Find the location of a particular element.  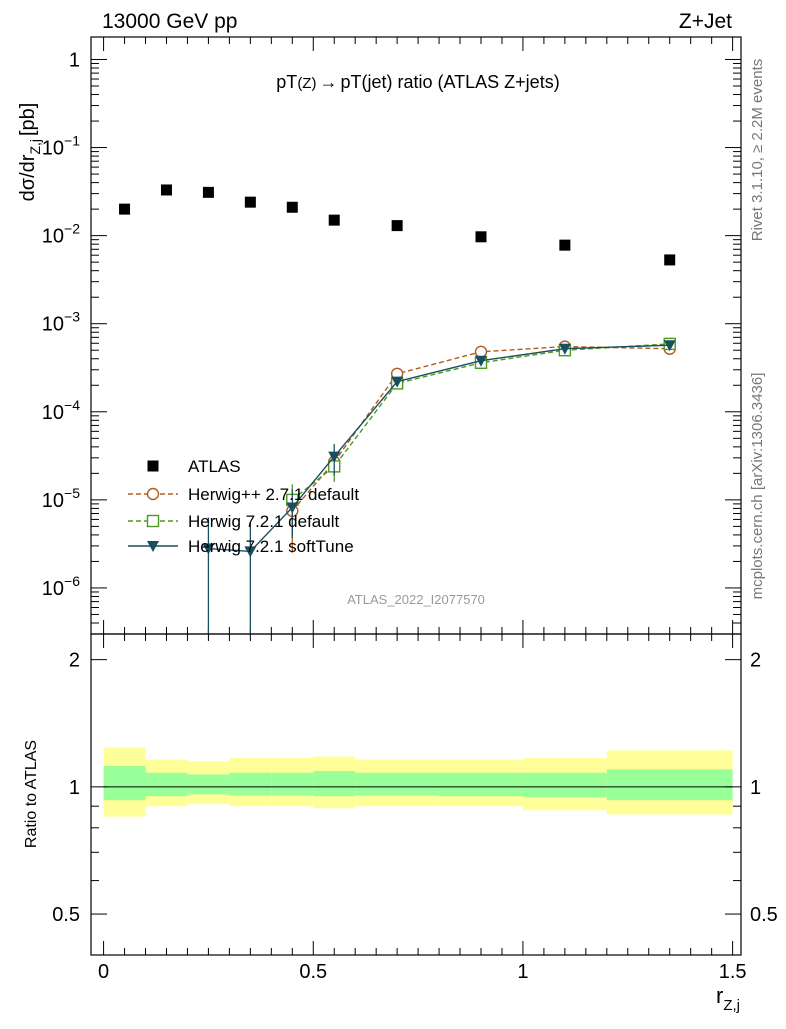

ratio-y-tick-label-left-1: 1 is located at coordinates (74, 788).